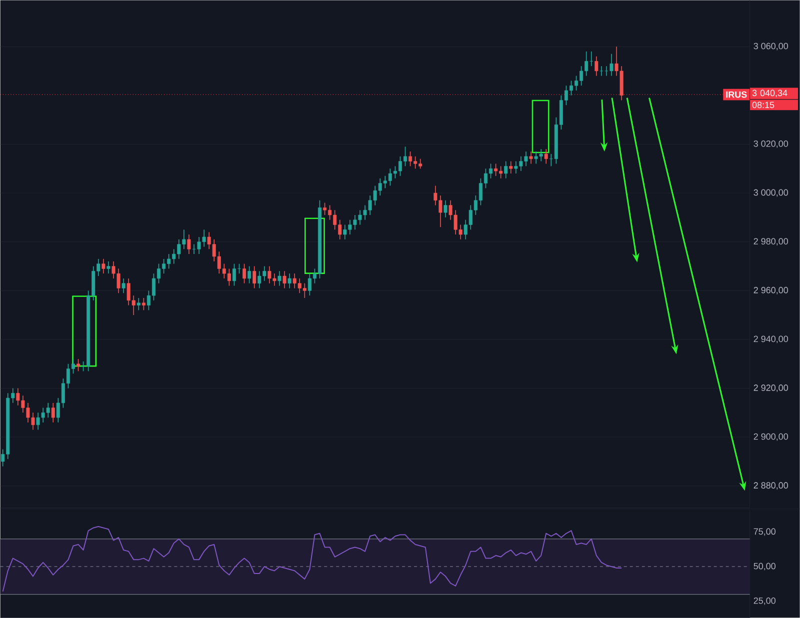  I want to click on y-tick-label: 2 900,00, so click(771, 437).